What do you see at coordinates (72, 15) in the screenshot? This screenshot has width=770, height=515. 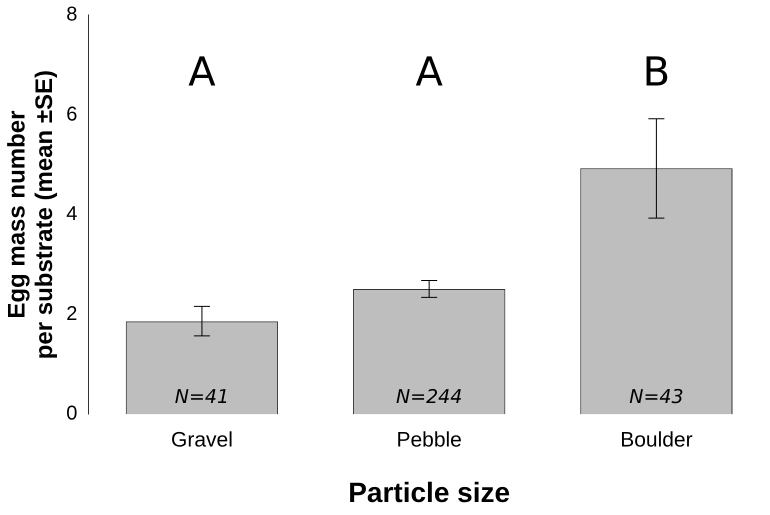 I see `y-tick-label: 8` at bounding box center [72, 15].